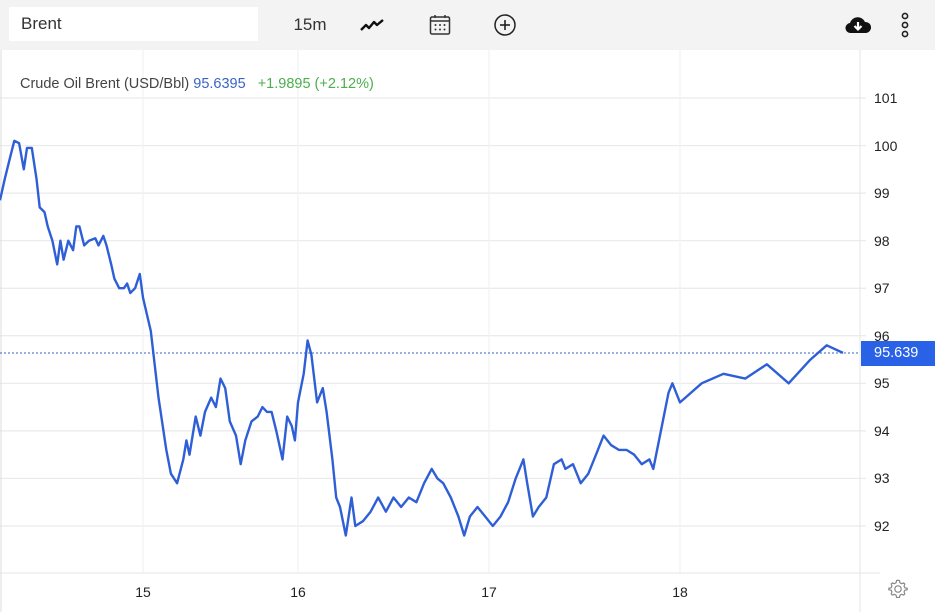 Image resolution: width=935 pixels, height=612 pixels. I want to click on more-vertical-icon, so click(905, 25).